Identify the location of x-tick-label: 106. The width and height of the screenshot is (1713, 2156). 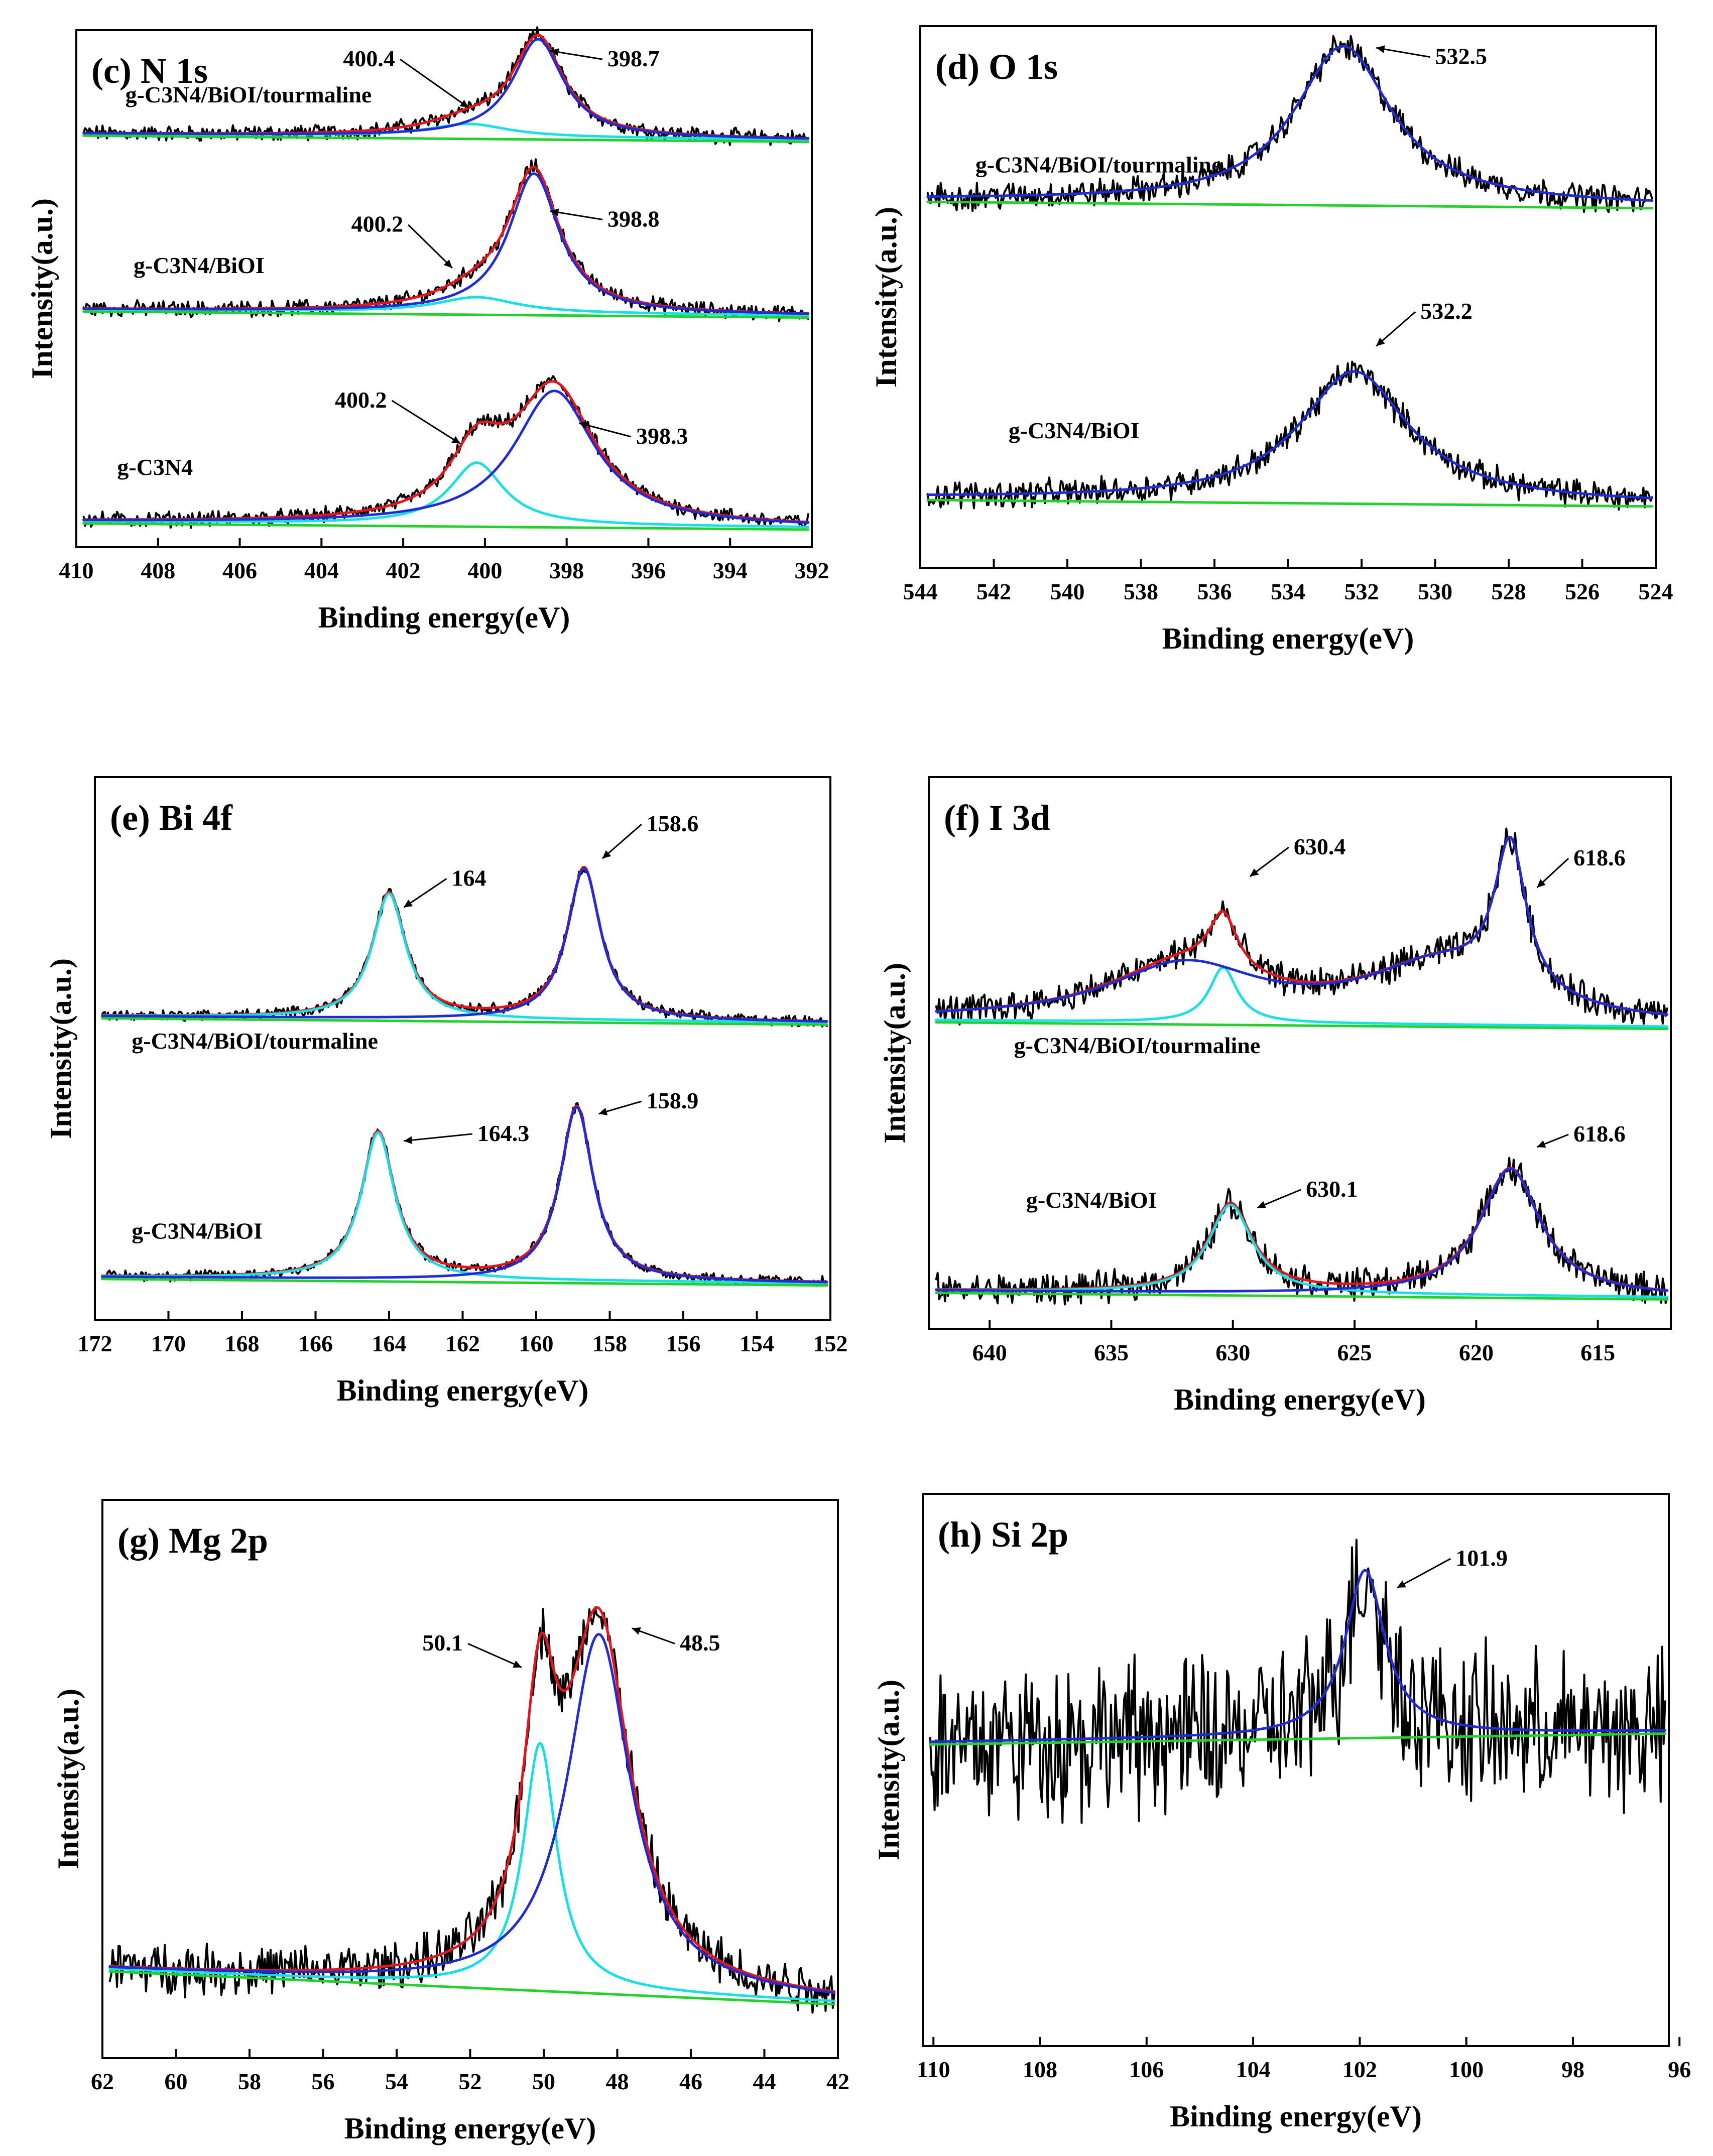
(1147, 2069).